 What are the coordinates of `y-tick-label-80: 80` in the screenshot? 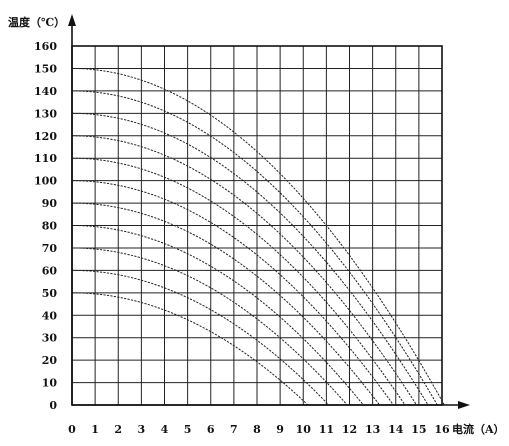 It's located at (50, 226).